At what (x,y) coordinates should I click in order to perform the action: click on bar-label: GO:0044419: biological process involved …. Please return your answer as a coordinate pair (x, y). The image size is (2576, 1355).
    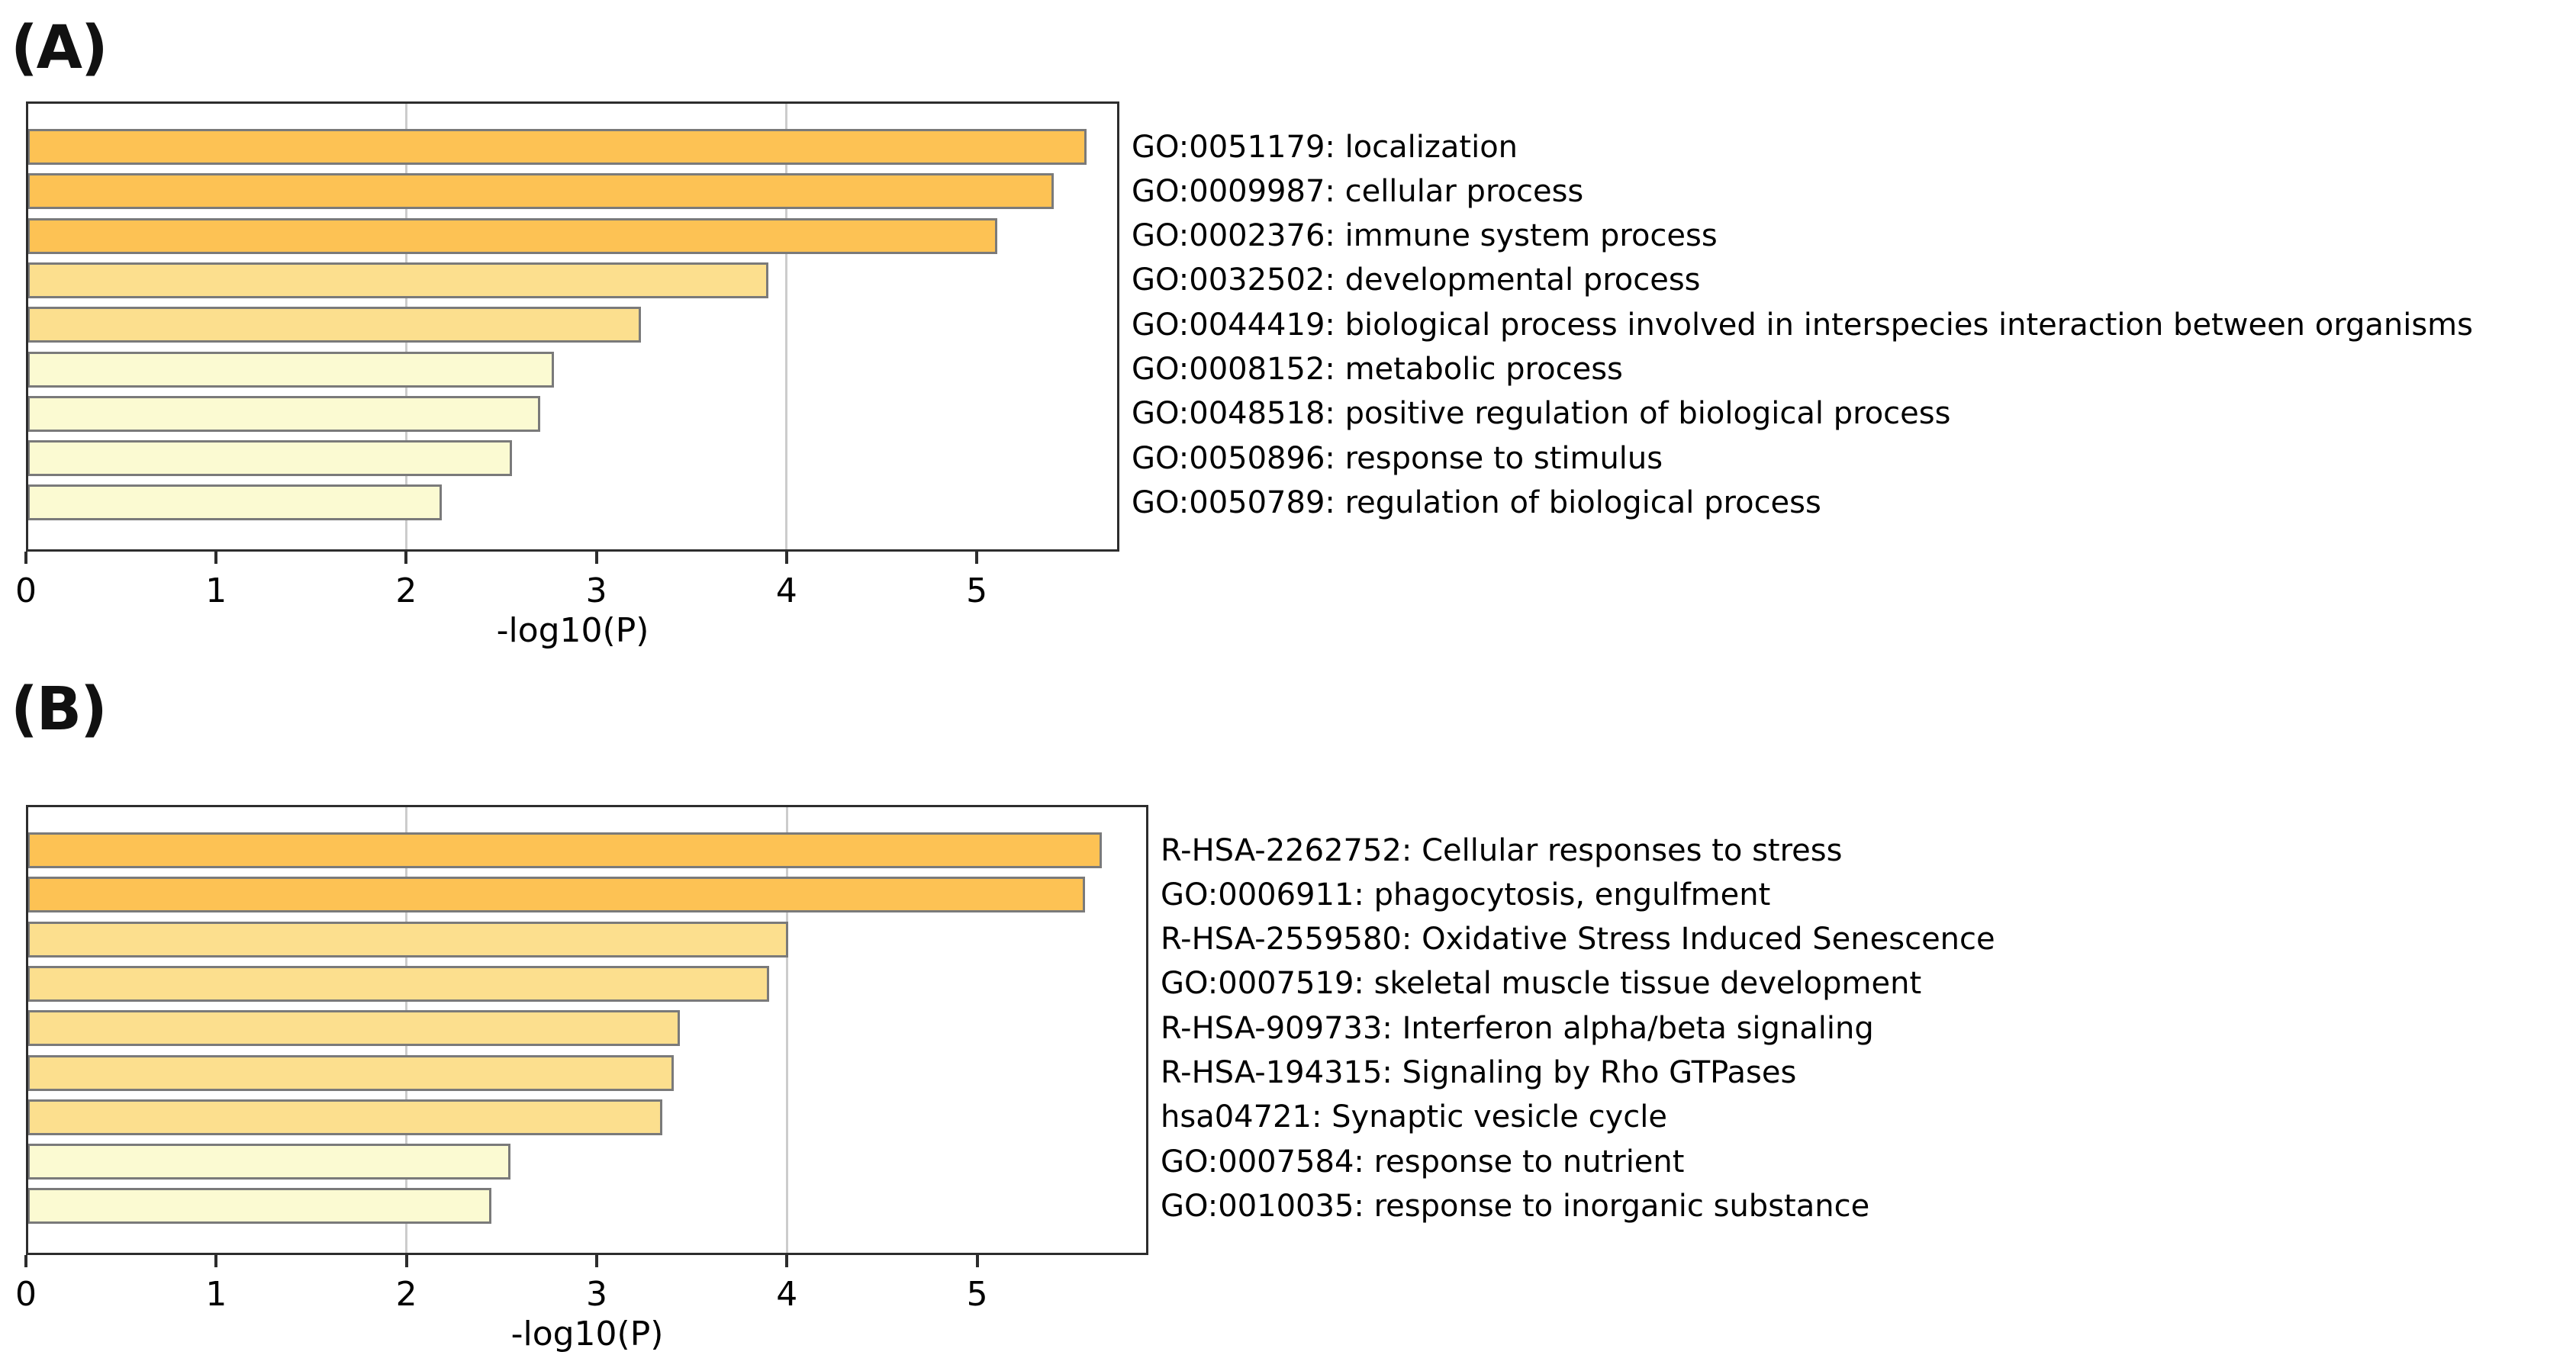
    Looking at the image, I should click on (1802, 325).